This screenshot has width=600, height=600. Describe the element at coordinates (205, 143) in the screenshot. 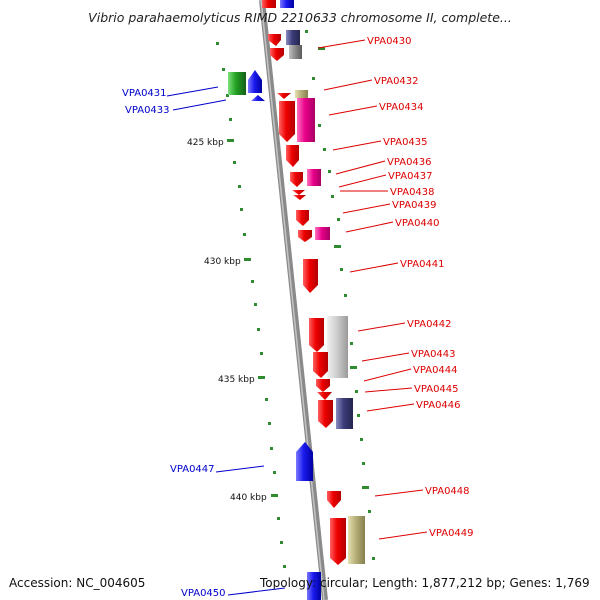

I see `scale-label: 425 kbp` at that location.